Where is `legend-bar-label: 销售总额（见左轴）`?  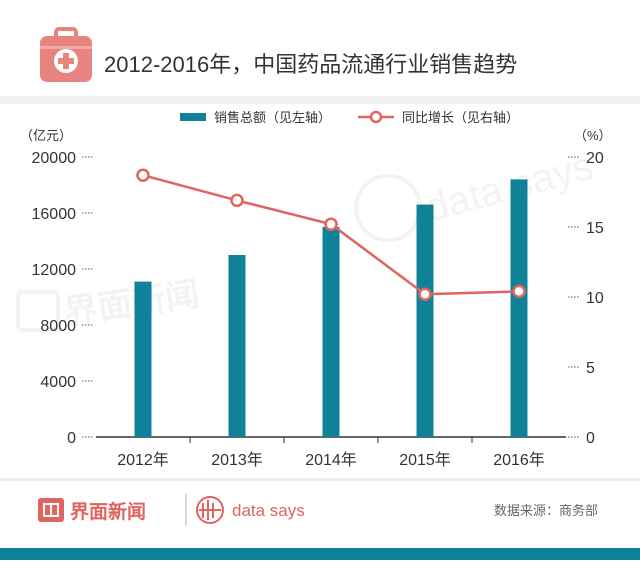 legend-bar-label: 销售总额（见左轴） is located at coordinates (272, 117).